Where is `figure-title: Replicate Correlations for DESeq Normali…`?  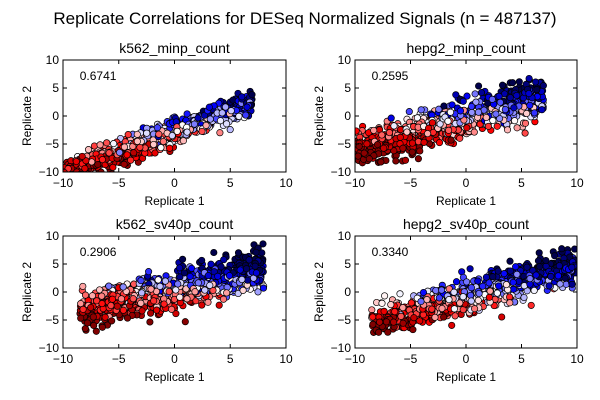
figure-title: Replicate Correlations for DESeq Normali… is located at coordinates (304, 18).